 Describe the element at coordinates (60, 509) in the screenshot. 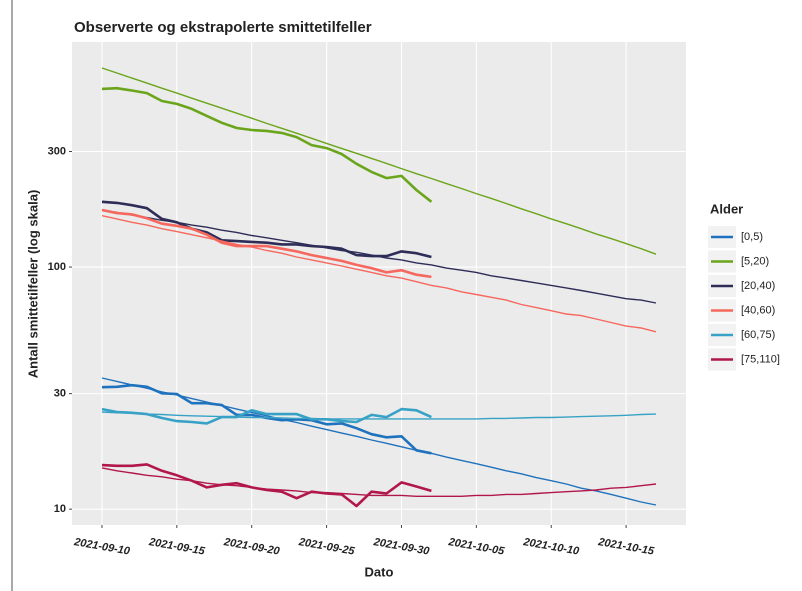

I see `y-tick-label: 10` at that location.